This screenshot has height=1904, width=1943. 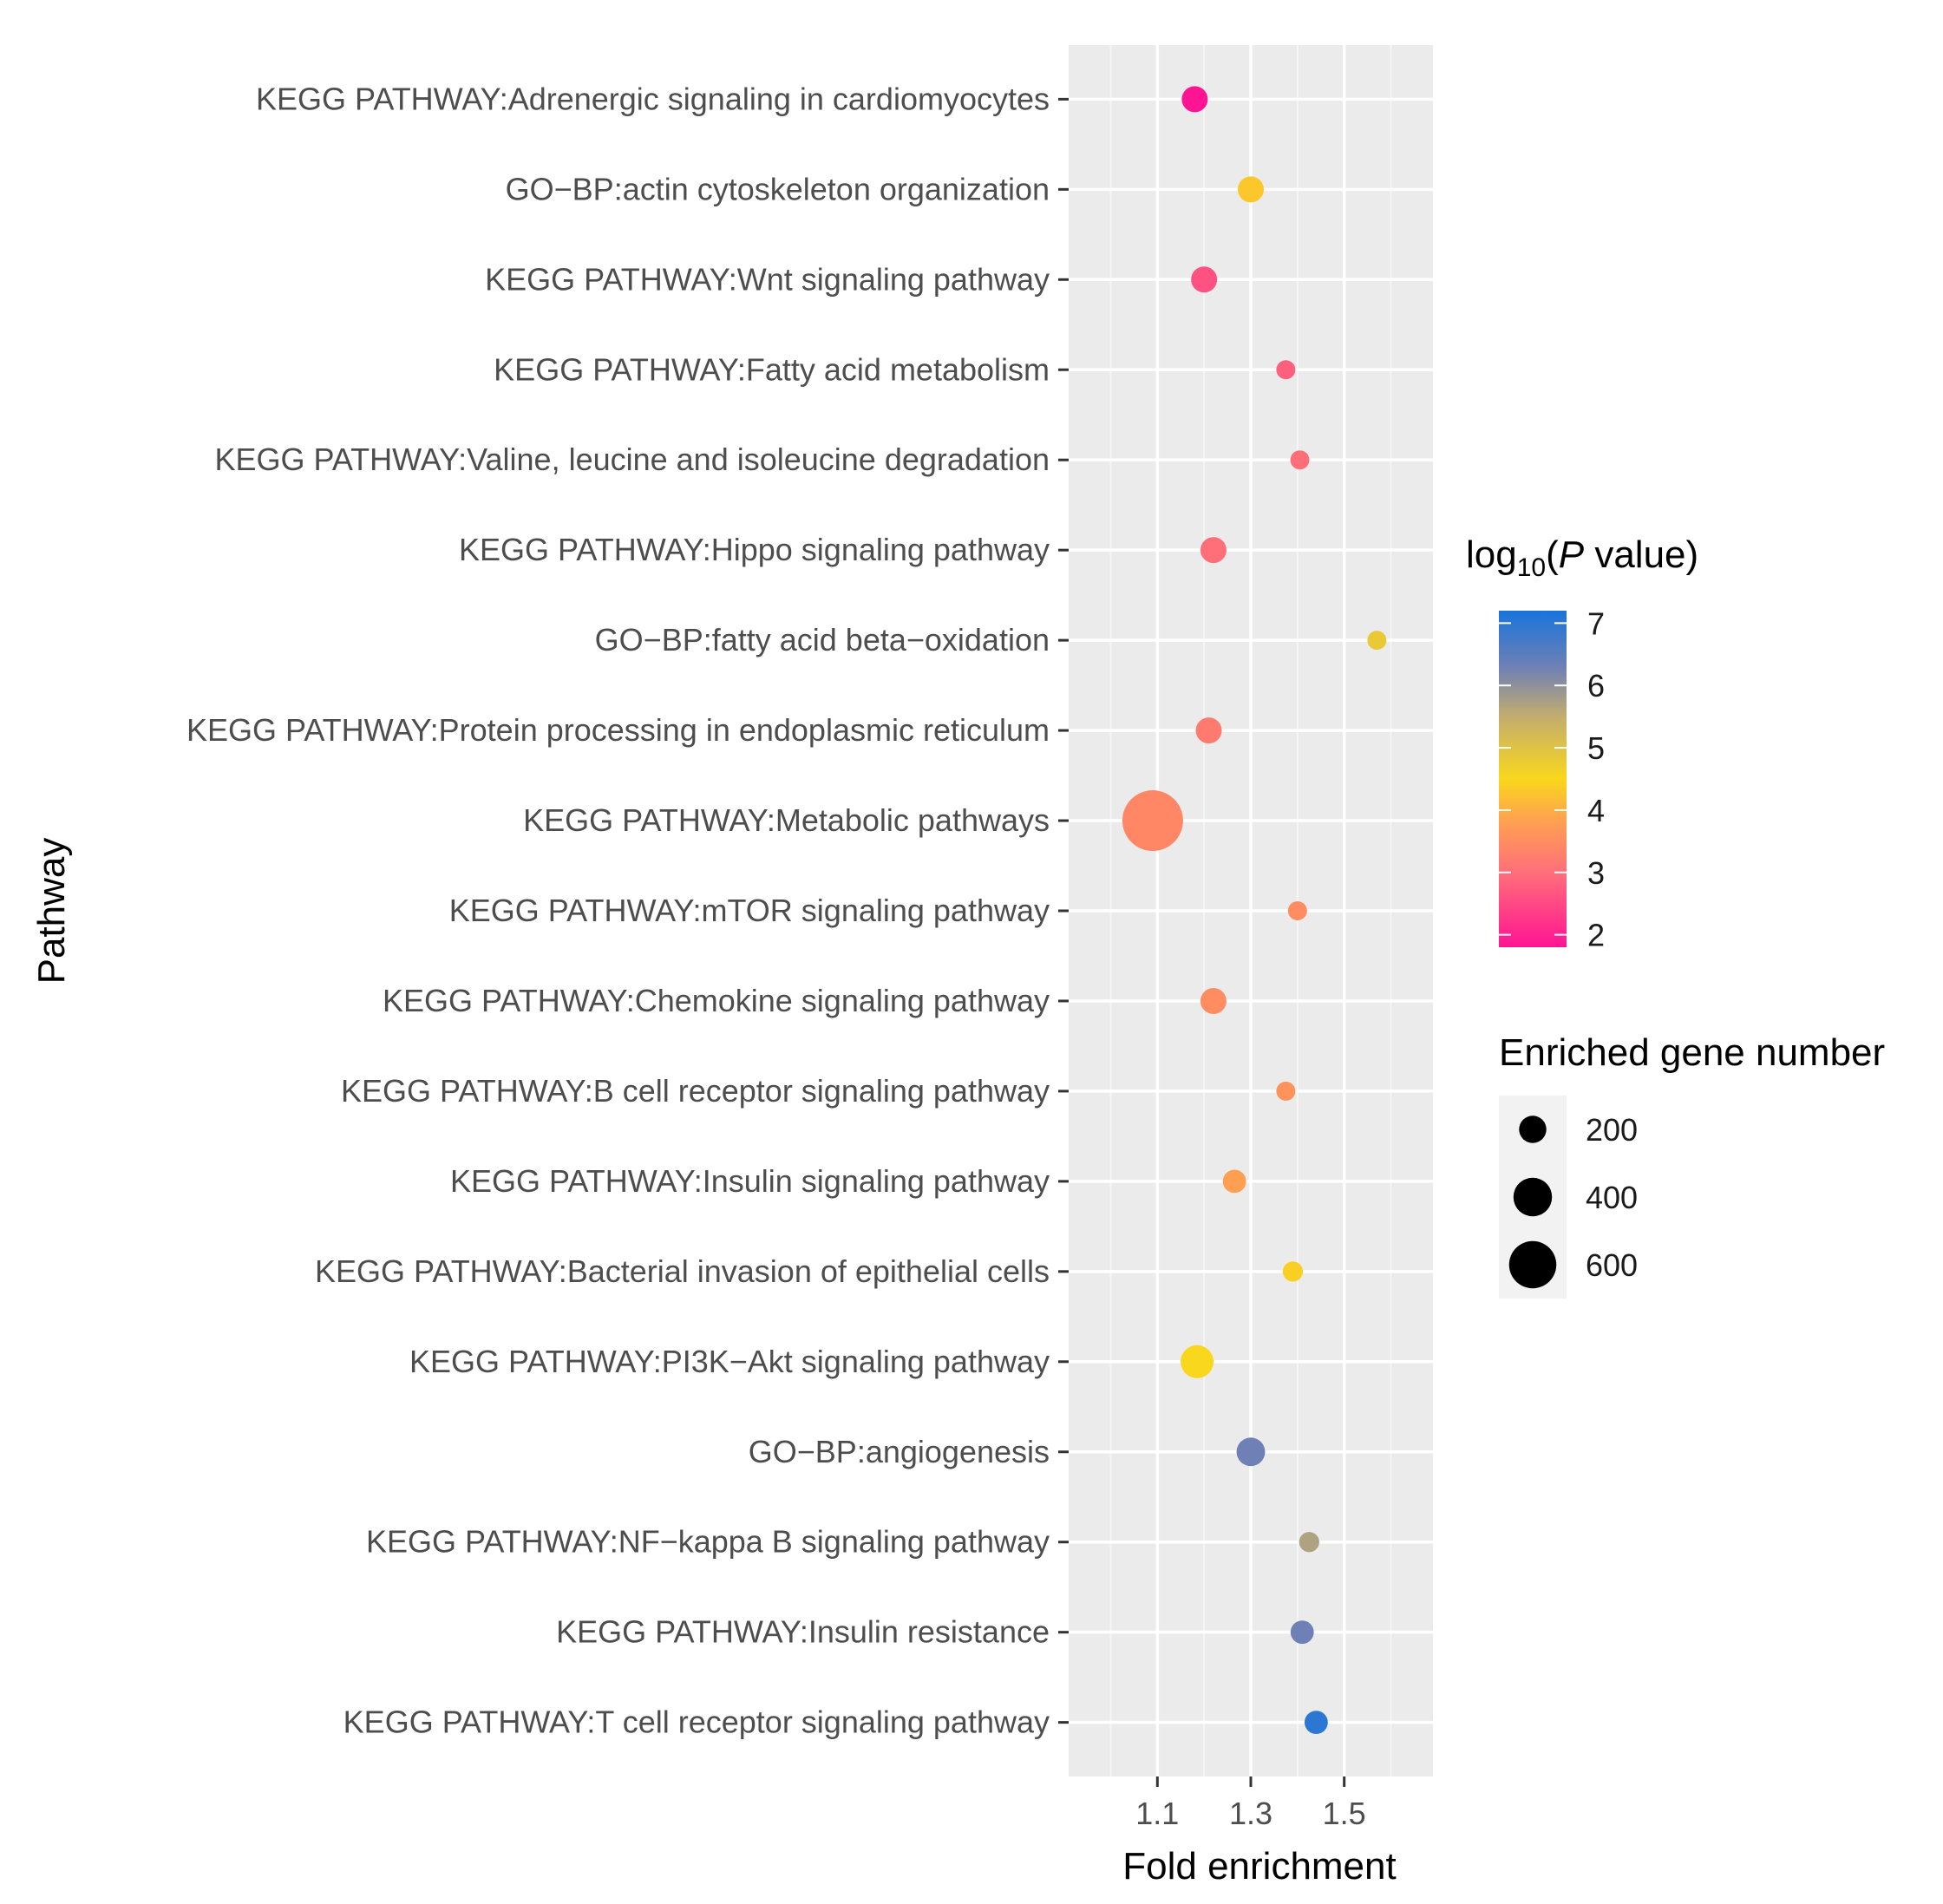 I want to click on color-legend: log10(P value) 7 6 5 4 3 2, so click(x=1582, y=743).